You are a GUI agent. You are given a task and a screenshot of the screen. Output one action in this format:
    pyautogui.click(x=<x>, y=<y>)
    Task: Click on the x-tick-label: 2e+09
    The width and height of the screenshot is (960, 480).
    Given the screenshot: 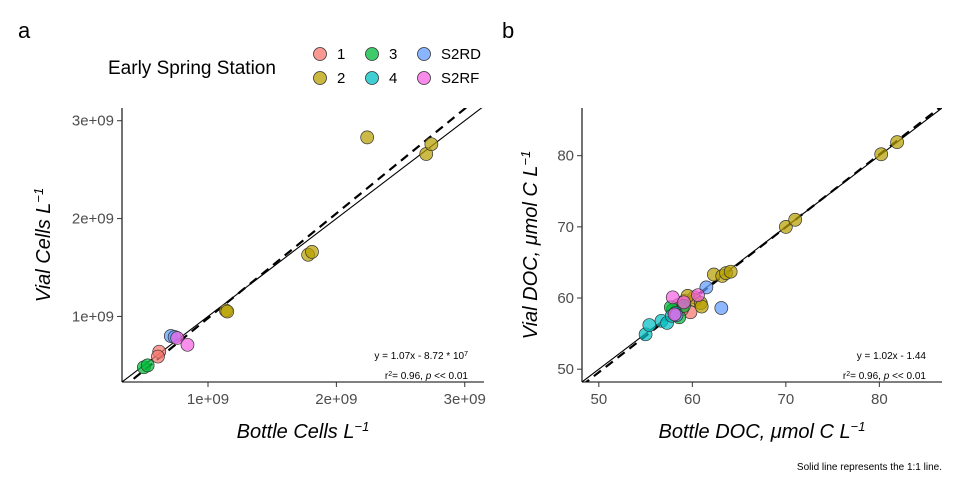 What is the action you would take?
    pyautogui.click(x=336, y=399)
    